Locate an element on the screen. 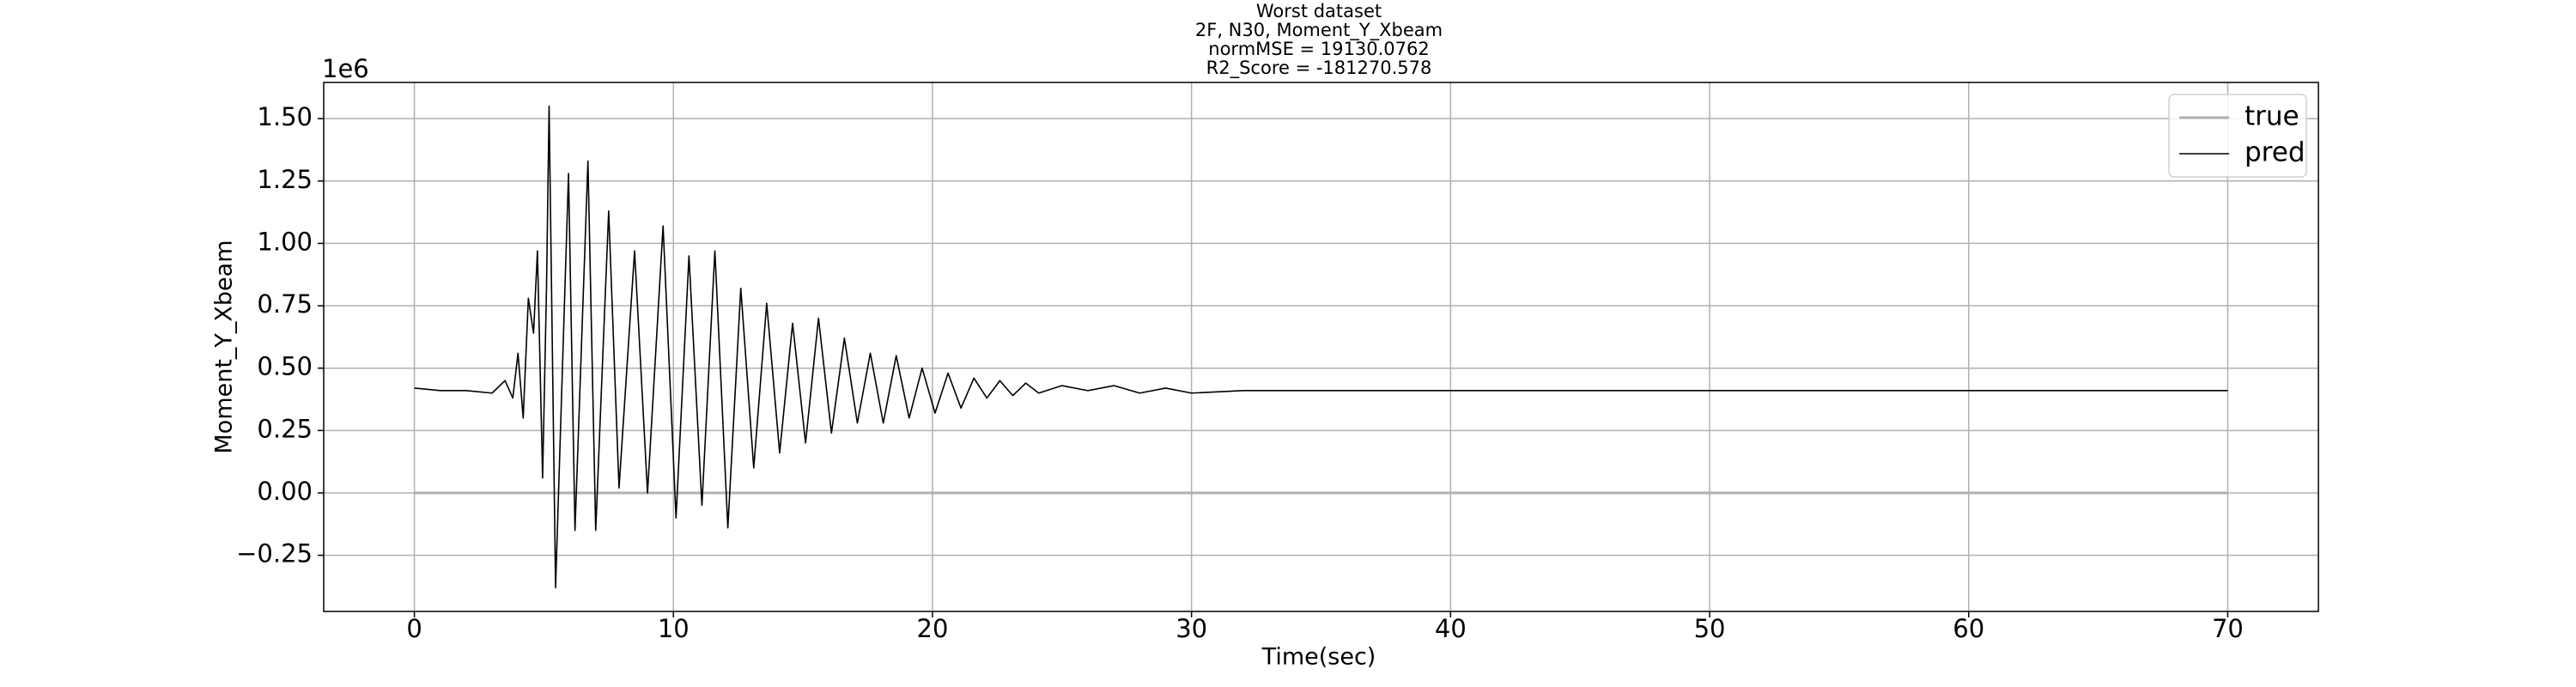  y-tick-label: 0.00 is located at coordinates (285, 491).